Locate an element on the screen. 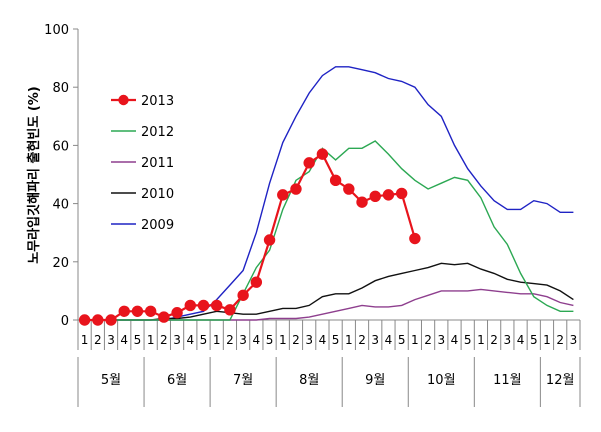 This screenshot has height=432, width=601. y-tick-label: 0 is located at coordinates (65, 321).